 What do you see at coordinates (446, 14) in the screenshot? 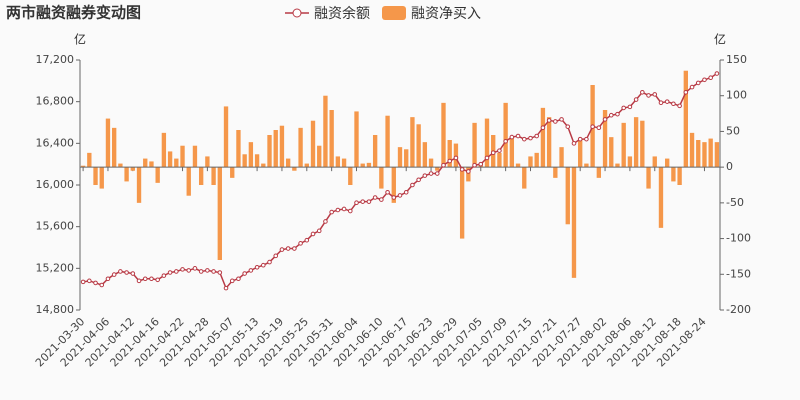
I see `legend-label: 融资净买入` at bounding box center [446, 14].